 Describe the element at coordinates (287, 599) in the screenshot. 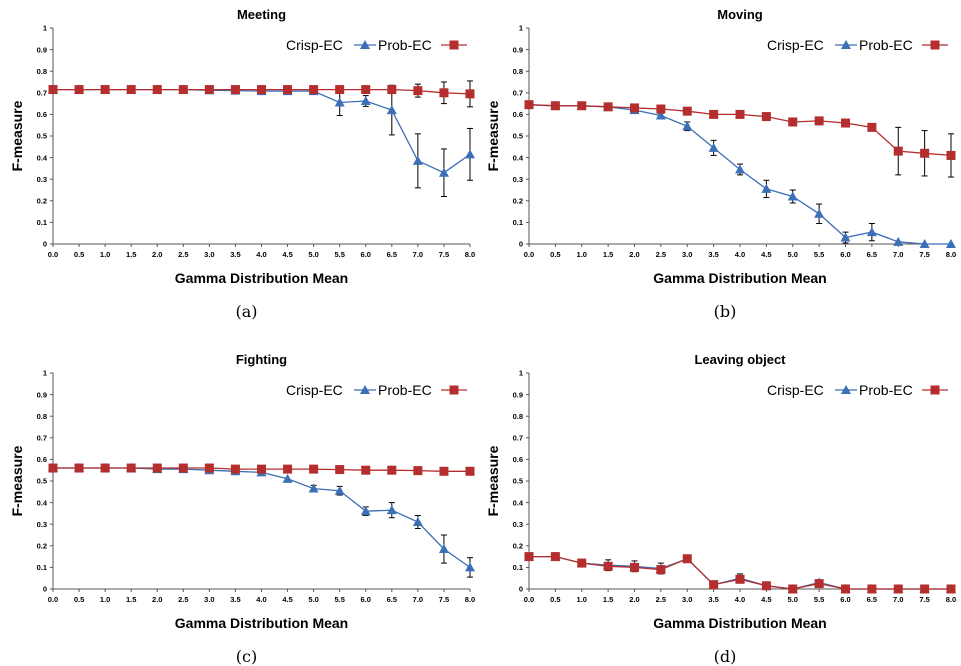

I see `x-tick-label: 4.5` at that location.